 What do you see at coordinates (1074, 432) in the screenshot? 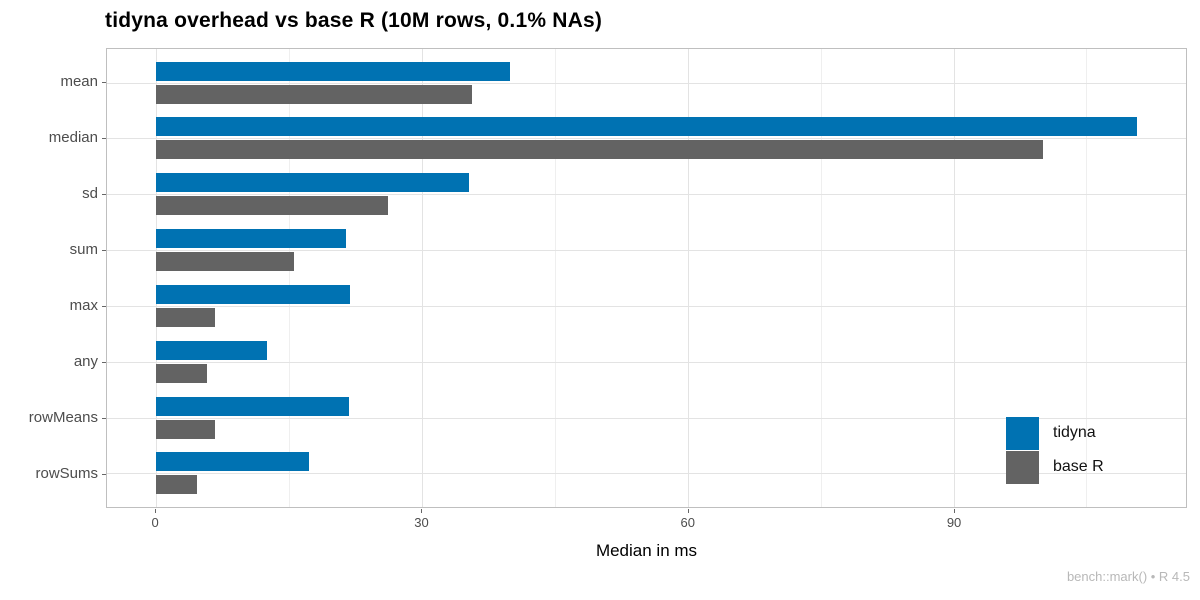
I see `legend-label: tidyna` at bounding box center [1074, 432].